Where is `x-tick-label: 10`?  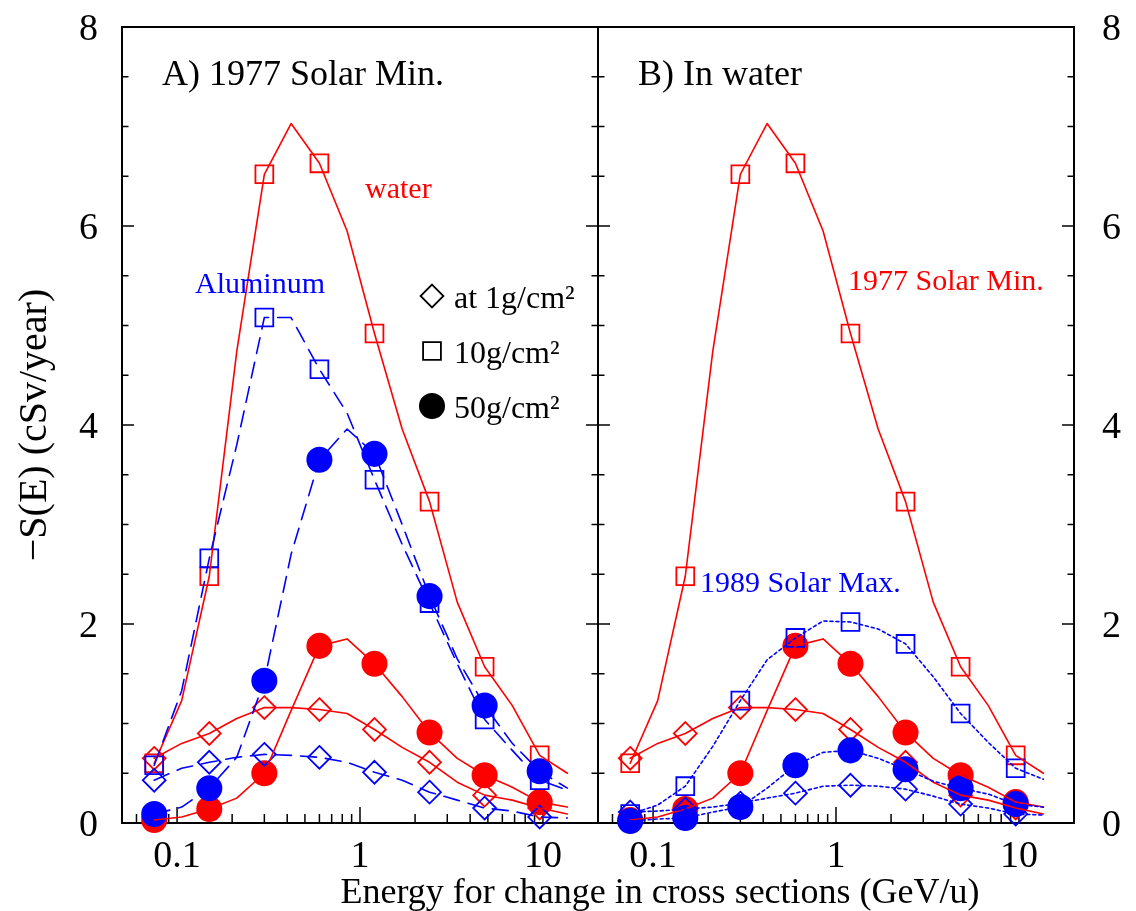
x-tick-label: 10 is located at coordinates (1018, 854).